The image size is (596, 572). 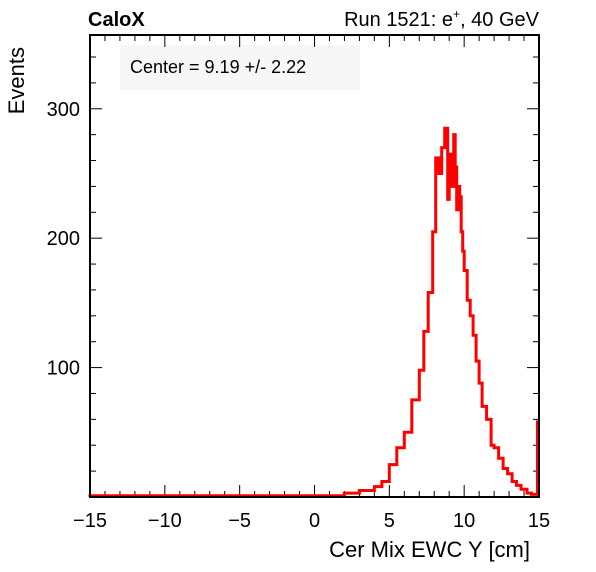 What do you see at coordinates (218, 67) in the screenshot?
I see `center-annotation: Center = 9.19 +/- 2.22` at bounding box center [218, 67].